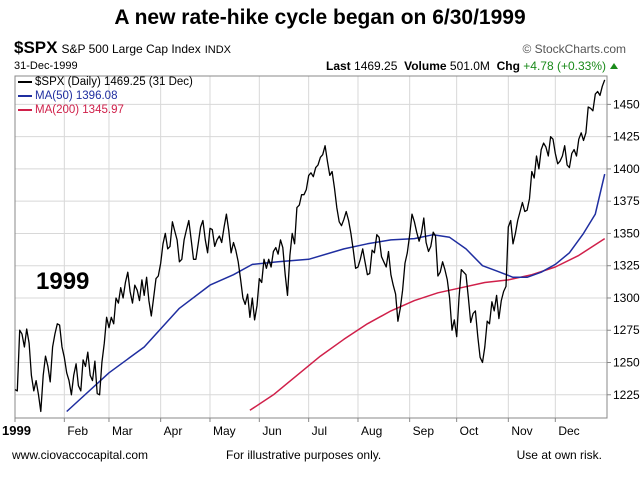 This screenshot has height=479, width=640. I want to click on y-tick-label: 1425, so click(626, 137).